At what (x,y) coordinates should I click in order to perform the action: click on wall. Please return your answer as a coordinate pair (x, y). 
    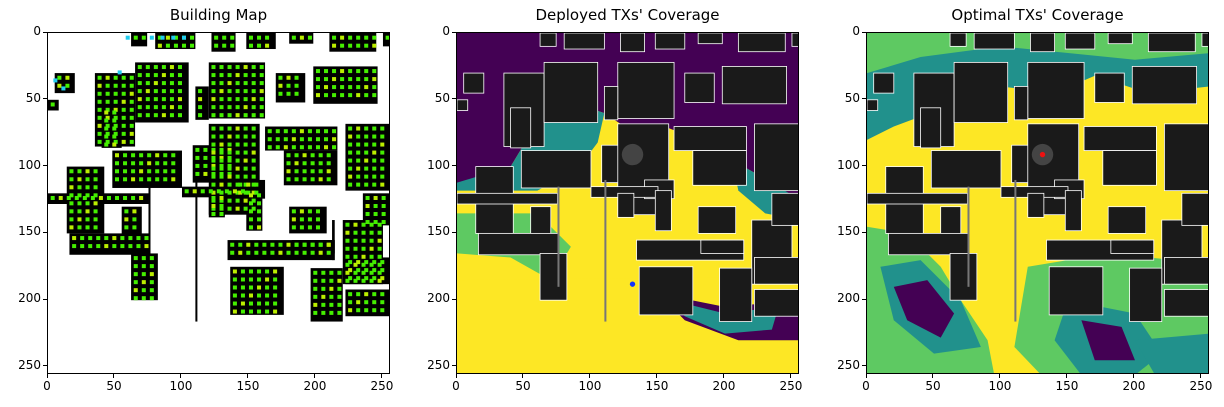
    Looking at the image, I should click on (558, 236).